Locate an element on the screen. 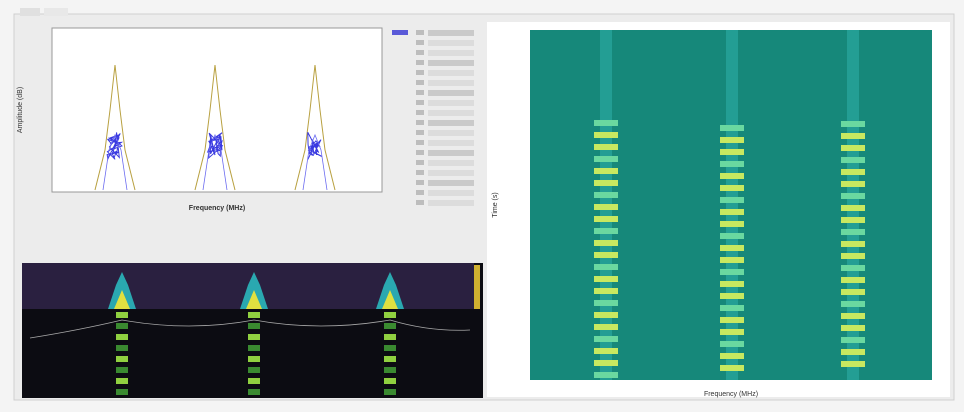  stripe is located at coordinates (732, 205).